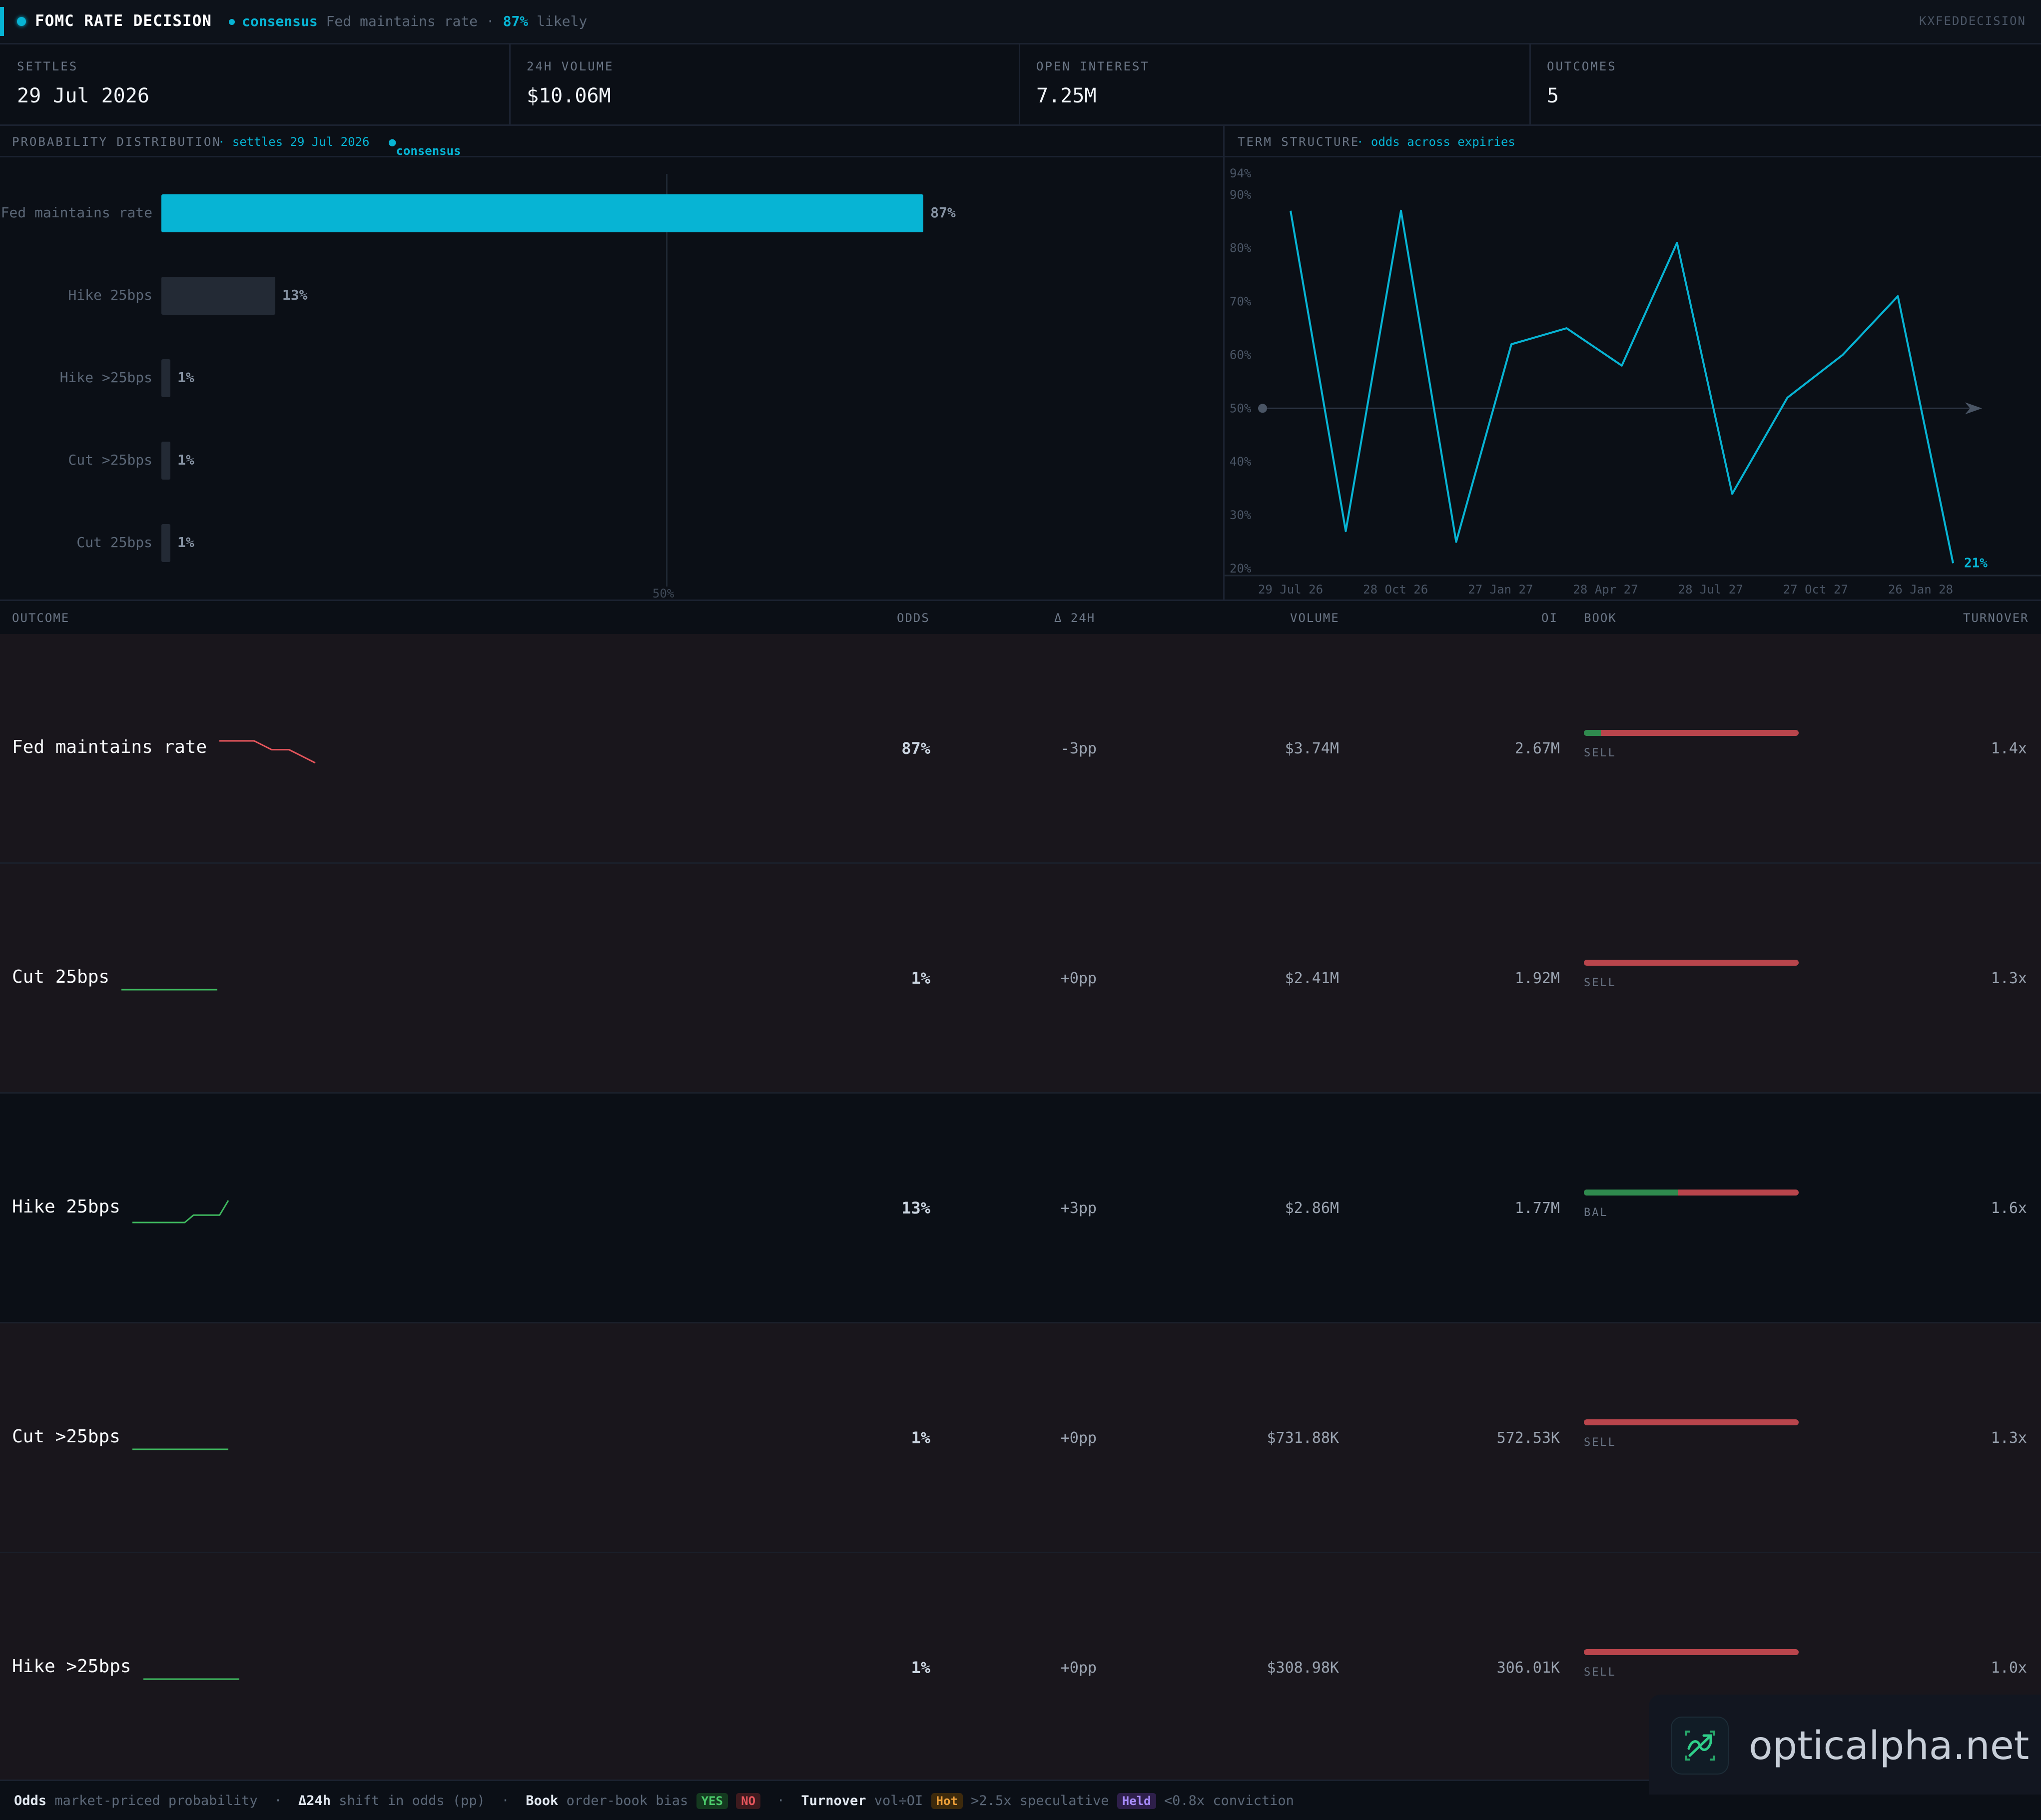 Image resolution: width=2041 pixels, height=1820 pixels. What do you see at coordinates (1303, 1438) in the screenshot?
I see `volume-value: $731.88K` at bounding box center [1303, 1438].